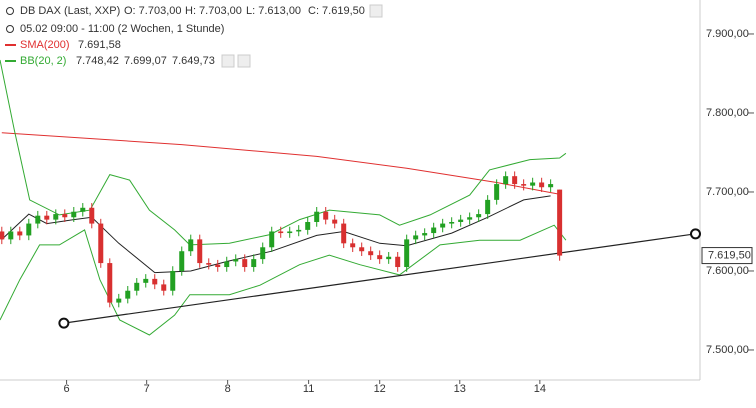  I want to click on title: DB DAX (Last, XXP), so click(70, 11).